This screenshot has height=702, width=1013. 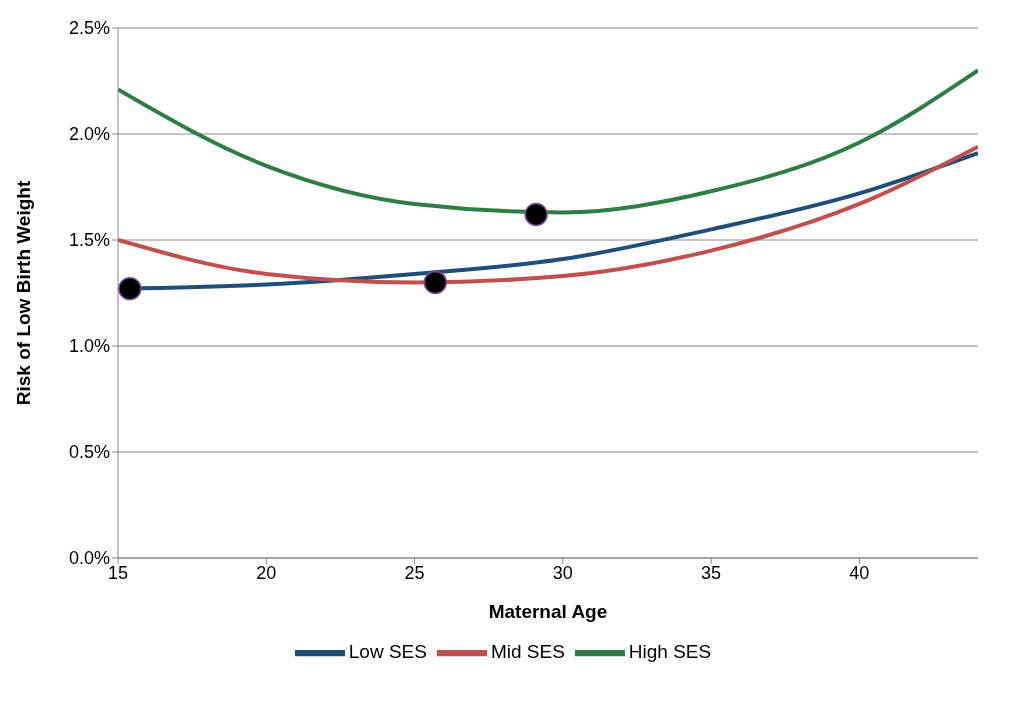 What do you see at coordinates (23, 293) in the screenshot?
I see `y-axis-title: Risk of Low Birth Weight` at bounding box center [23, 293].